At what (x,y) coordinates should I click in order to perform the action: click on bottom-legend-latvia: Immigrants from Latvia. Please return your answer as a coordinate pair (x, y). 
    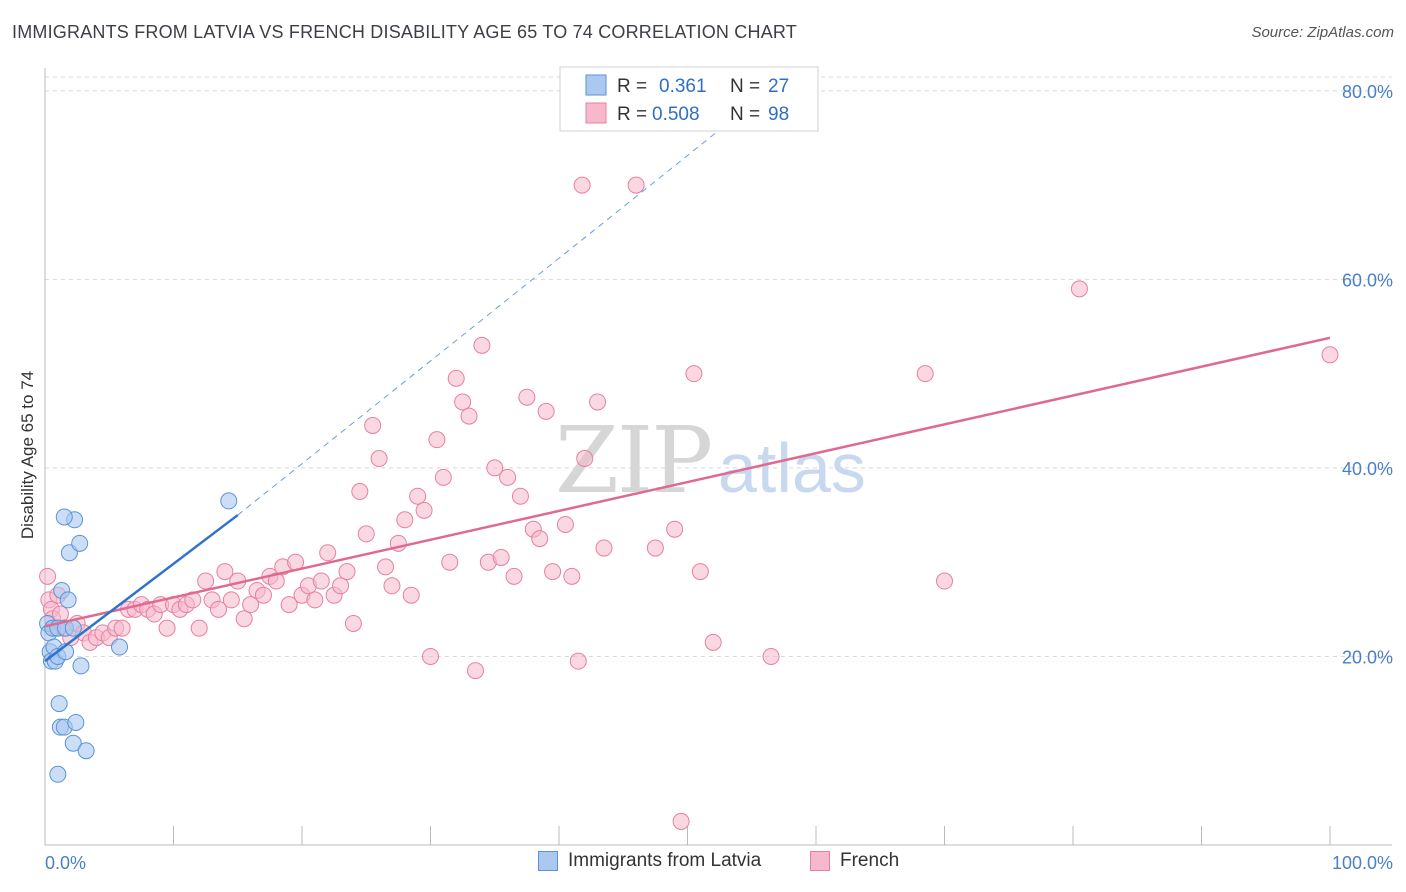
    Looking at the image, I should click on (649, 861).